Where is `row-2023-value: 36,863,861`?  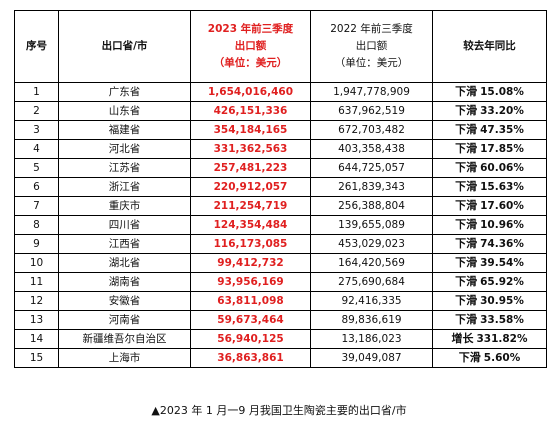 row-2023-value: 36,863,861 is located at coordinates (250, 358).